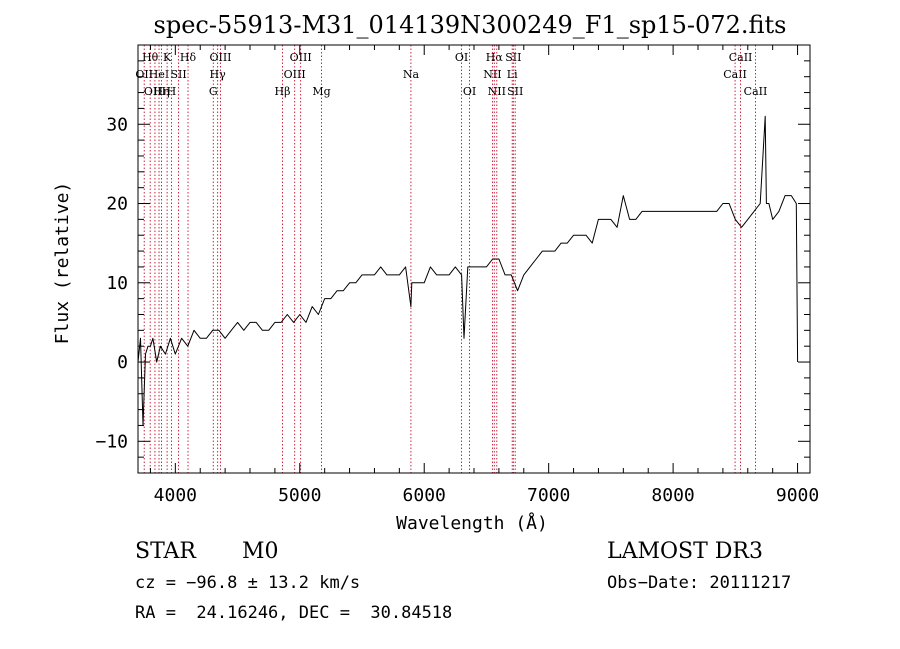  What do you see at coordinates (159, 74) in the screenshot?
I see `line-label: HeI` at bounding box center [159, 74].